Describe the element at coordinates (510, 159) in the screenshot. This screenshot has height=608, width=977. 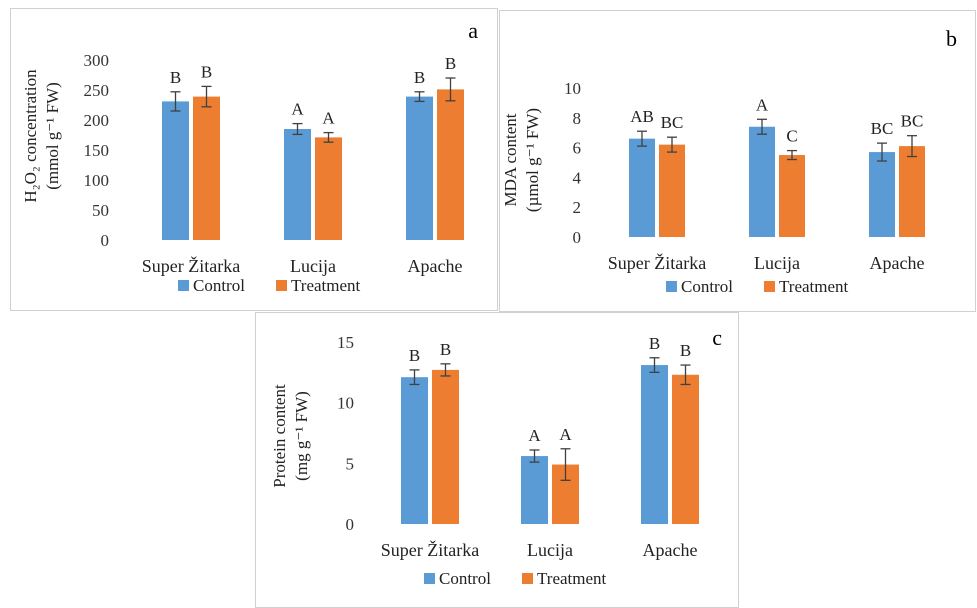
I see `y-axis-title: MDA content` at that location.